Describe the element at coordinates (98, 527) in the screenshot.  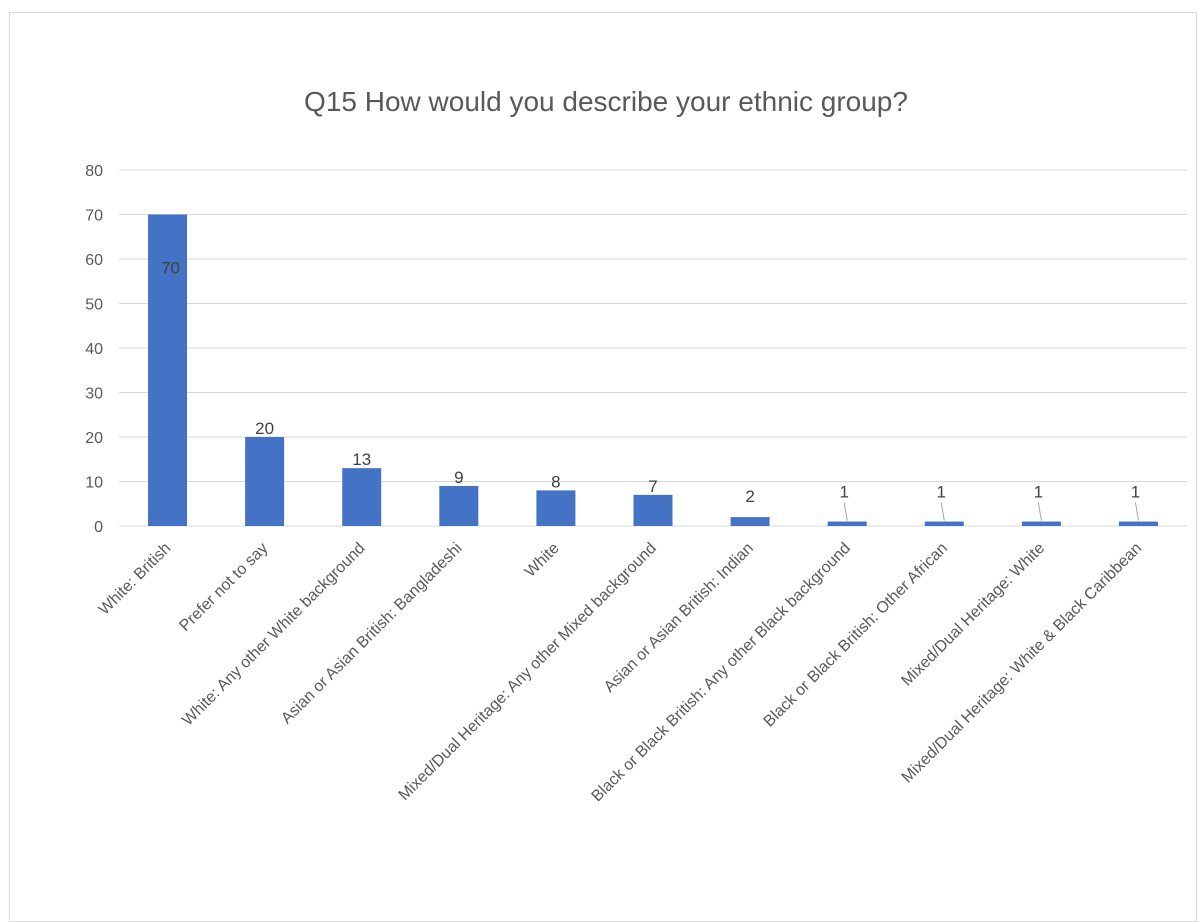
I see `y-tick-label: 0` at that location.